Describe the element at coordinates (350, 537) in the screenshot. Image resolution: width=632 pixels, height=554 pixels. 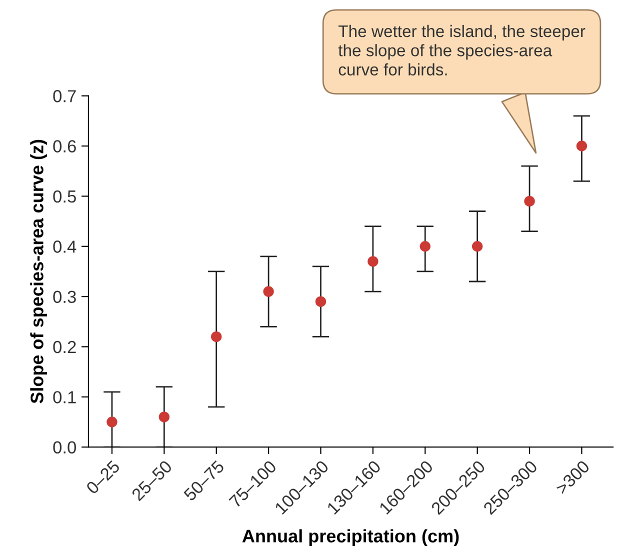
I see `x-axis-title: Annual precipitation (cm)` at that location.